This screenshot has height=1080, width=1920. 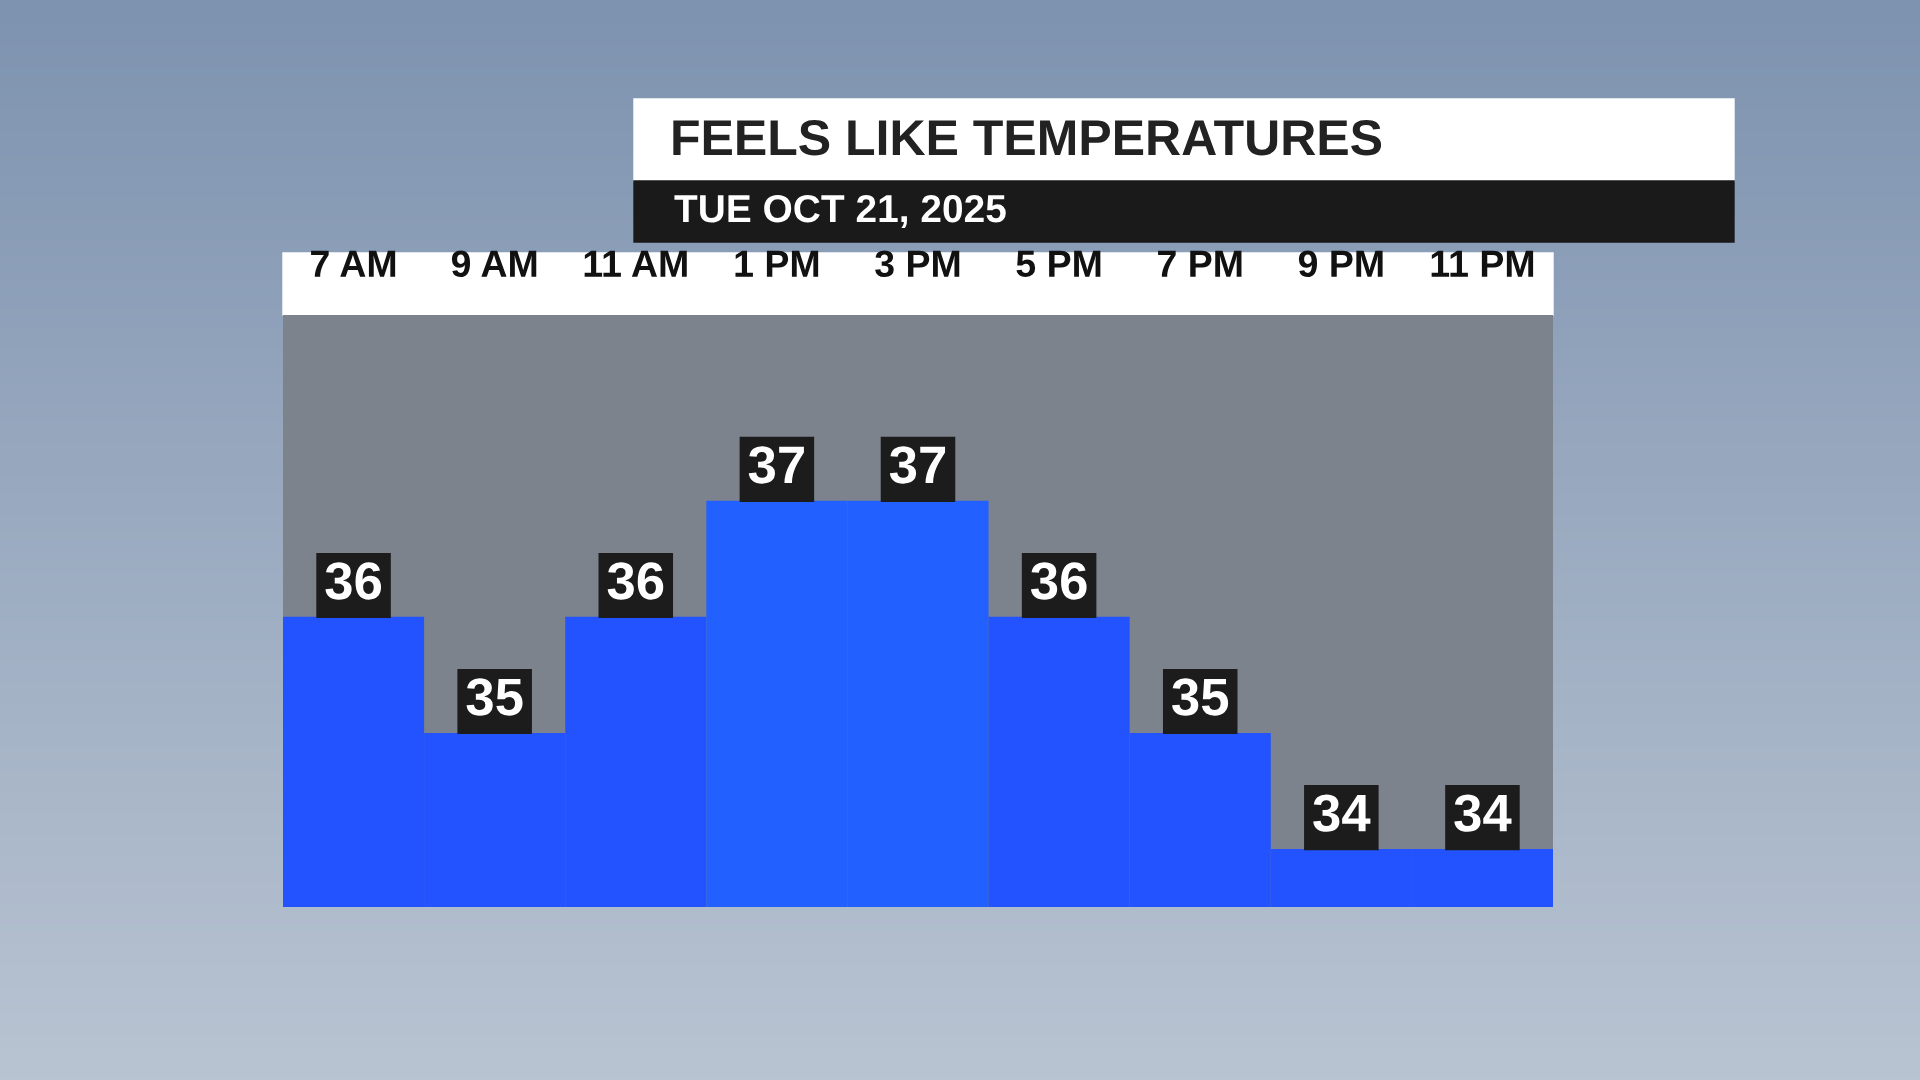 I want to click on x-tick-label: 7 AM, so click(x=353, y=263).